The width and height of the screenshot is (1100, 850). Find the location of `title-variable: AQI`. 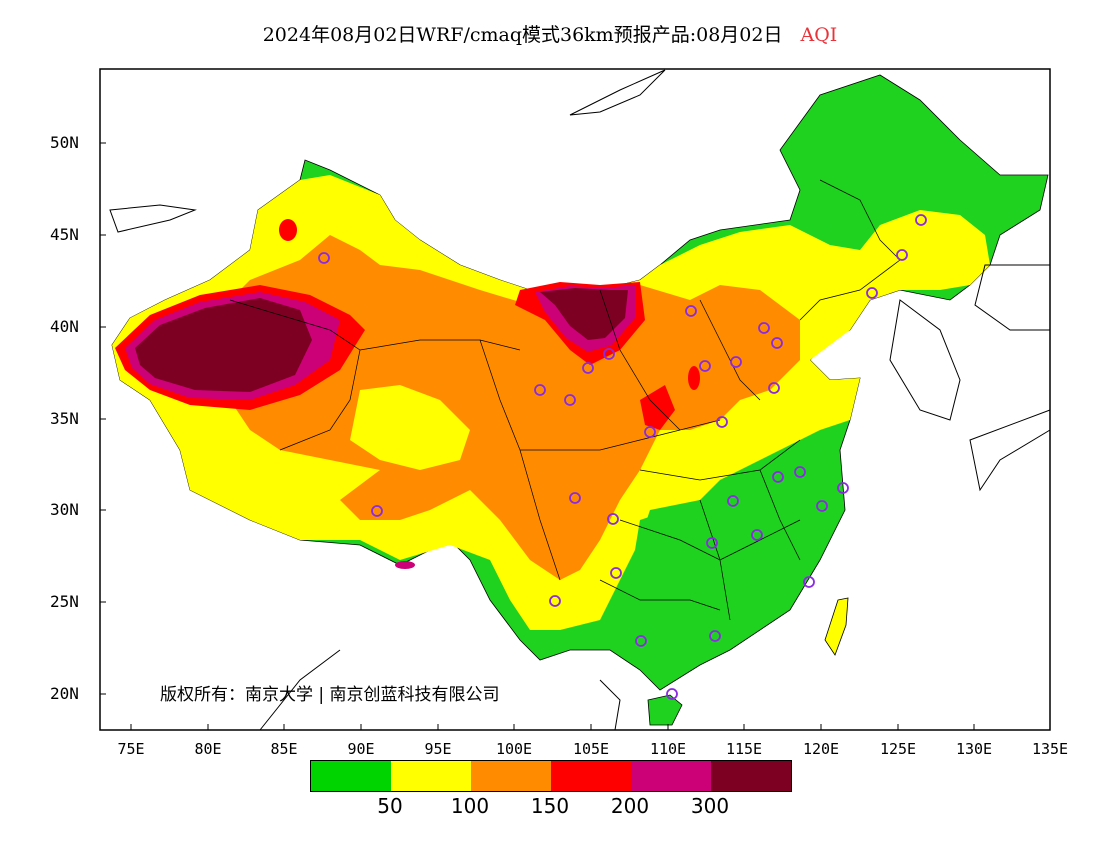

title-variable: AQI is located at coordinates (819, 35).